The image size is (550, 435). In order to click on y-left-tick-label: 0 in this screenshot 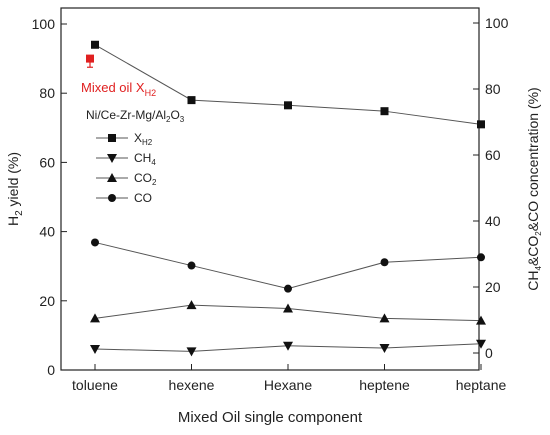, I will do `click(51, 370)`.